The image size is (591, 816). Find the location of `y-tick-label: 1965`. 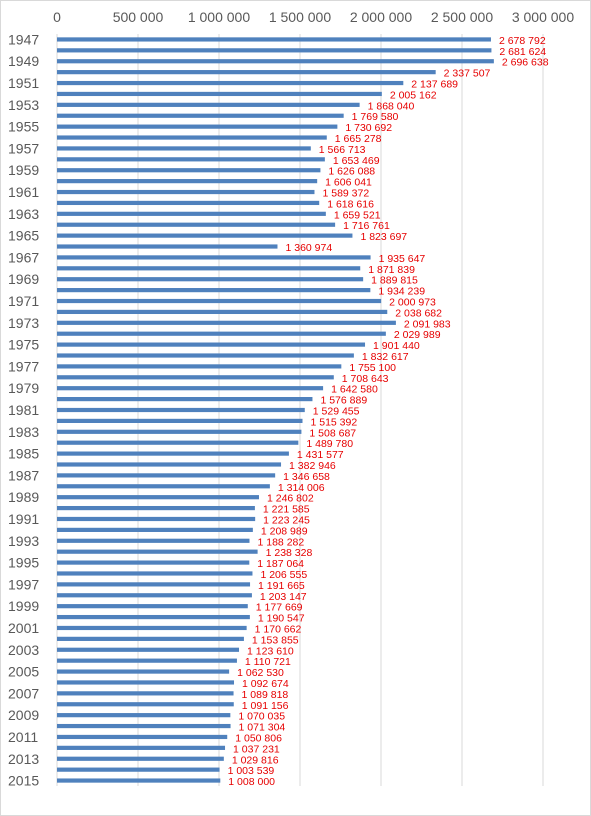

y-tick-label: 1965 is located at coordinates (23, 236).